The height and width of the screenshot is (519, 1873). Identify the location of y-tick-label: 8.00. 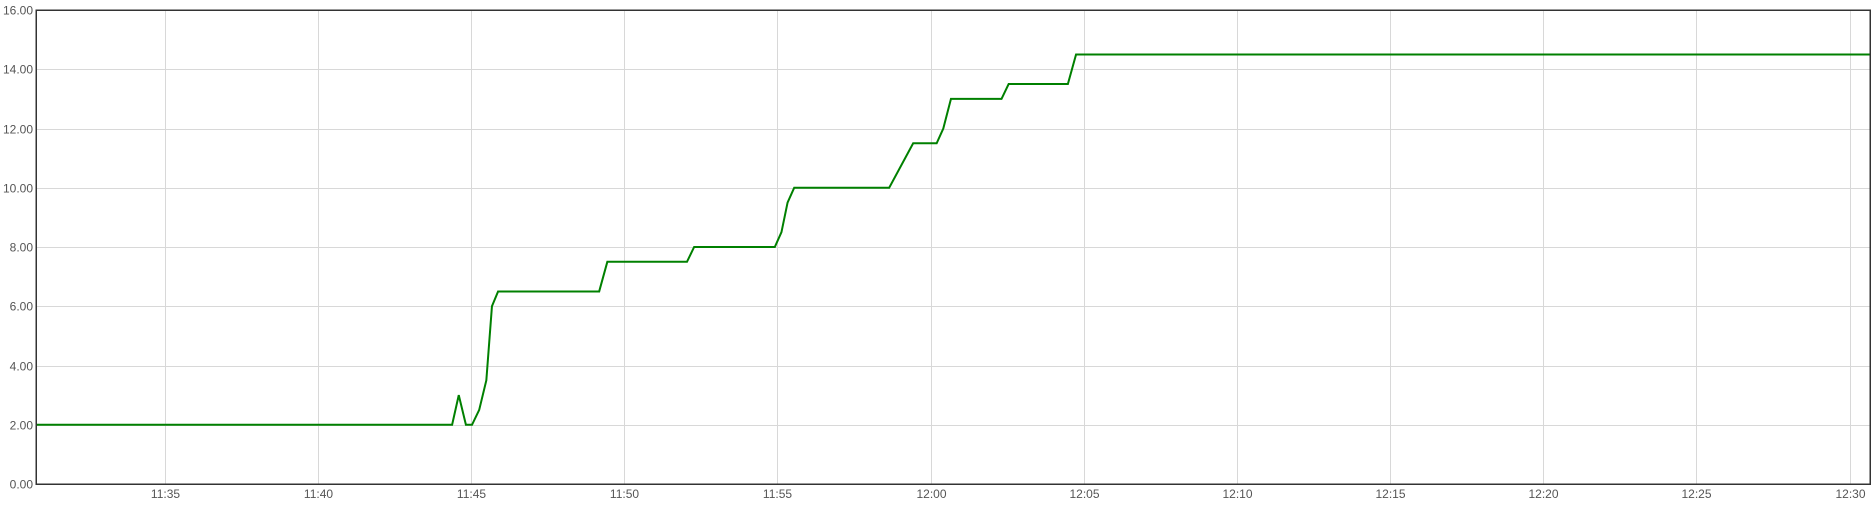
(22, 248).